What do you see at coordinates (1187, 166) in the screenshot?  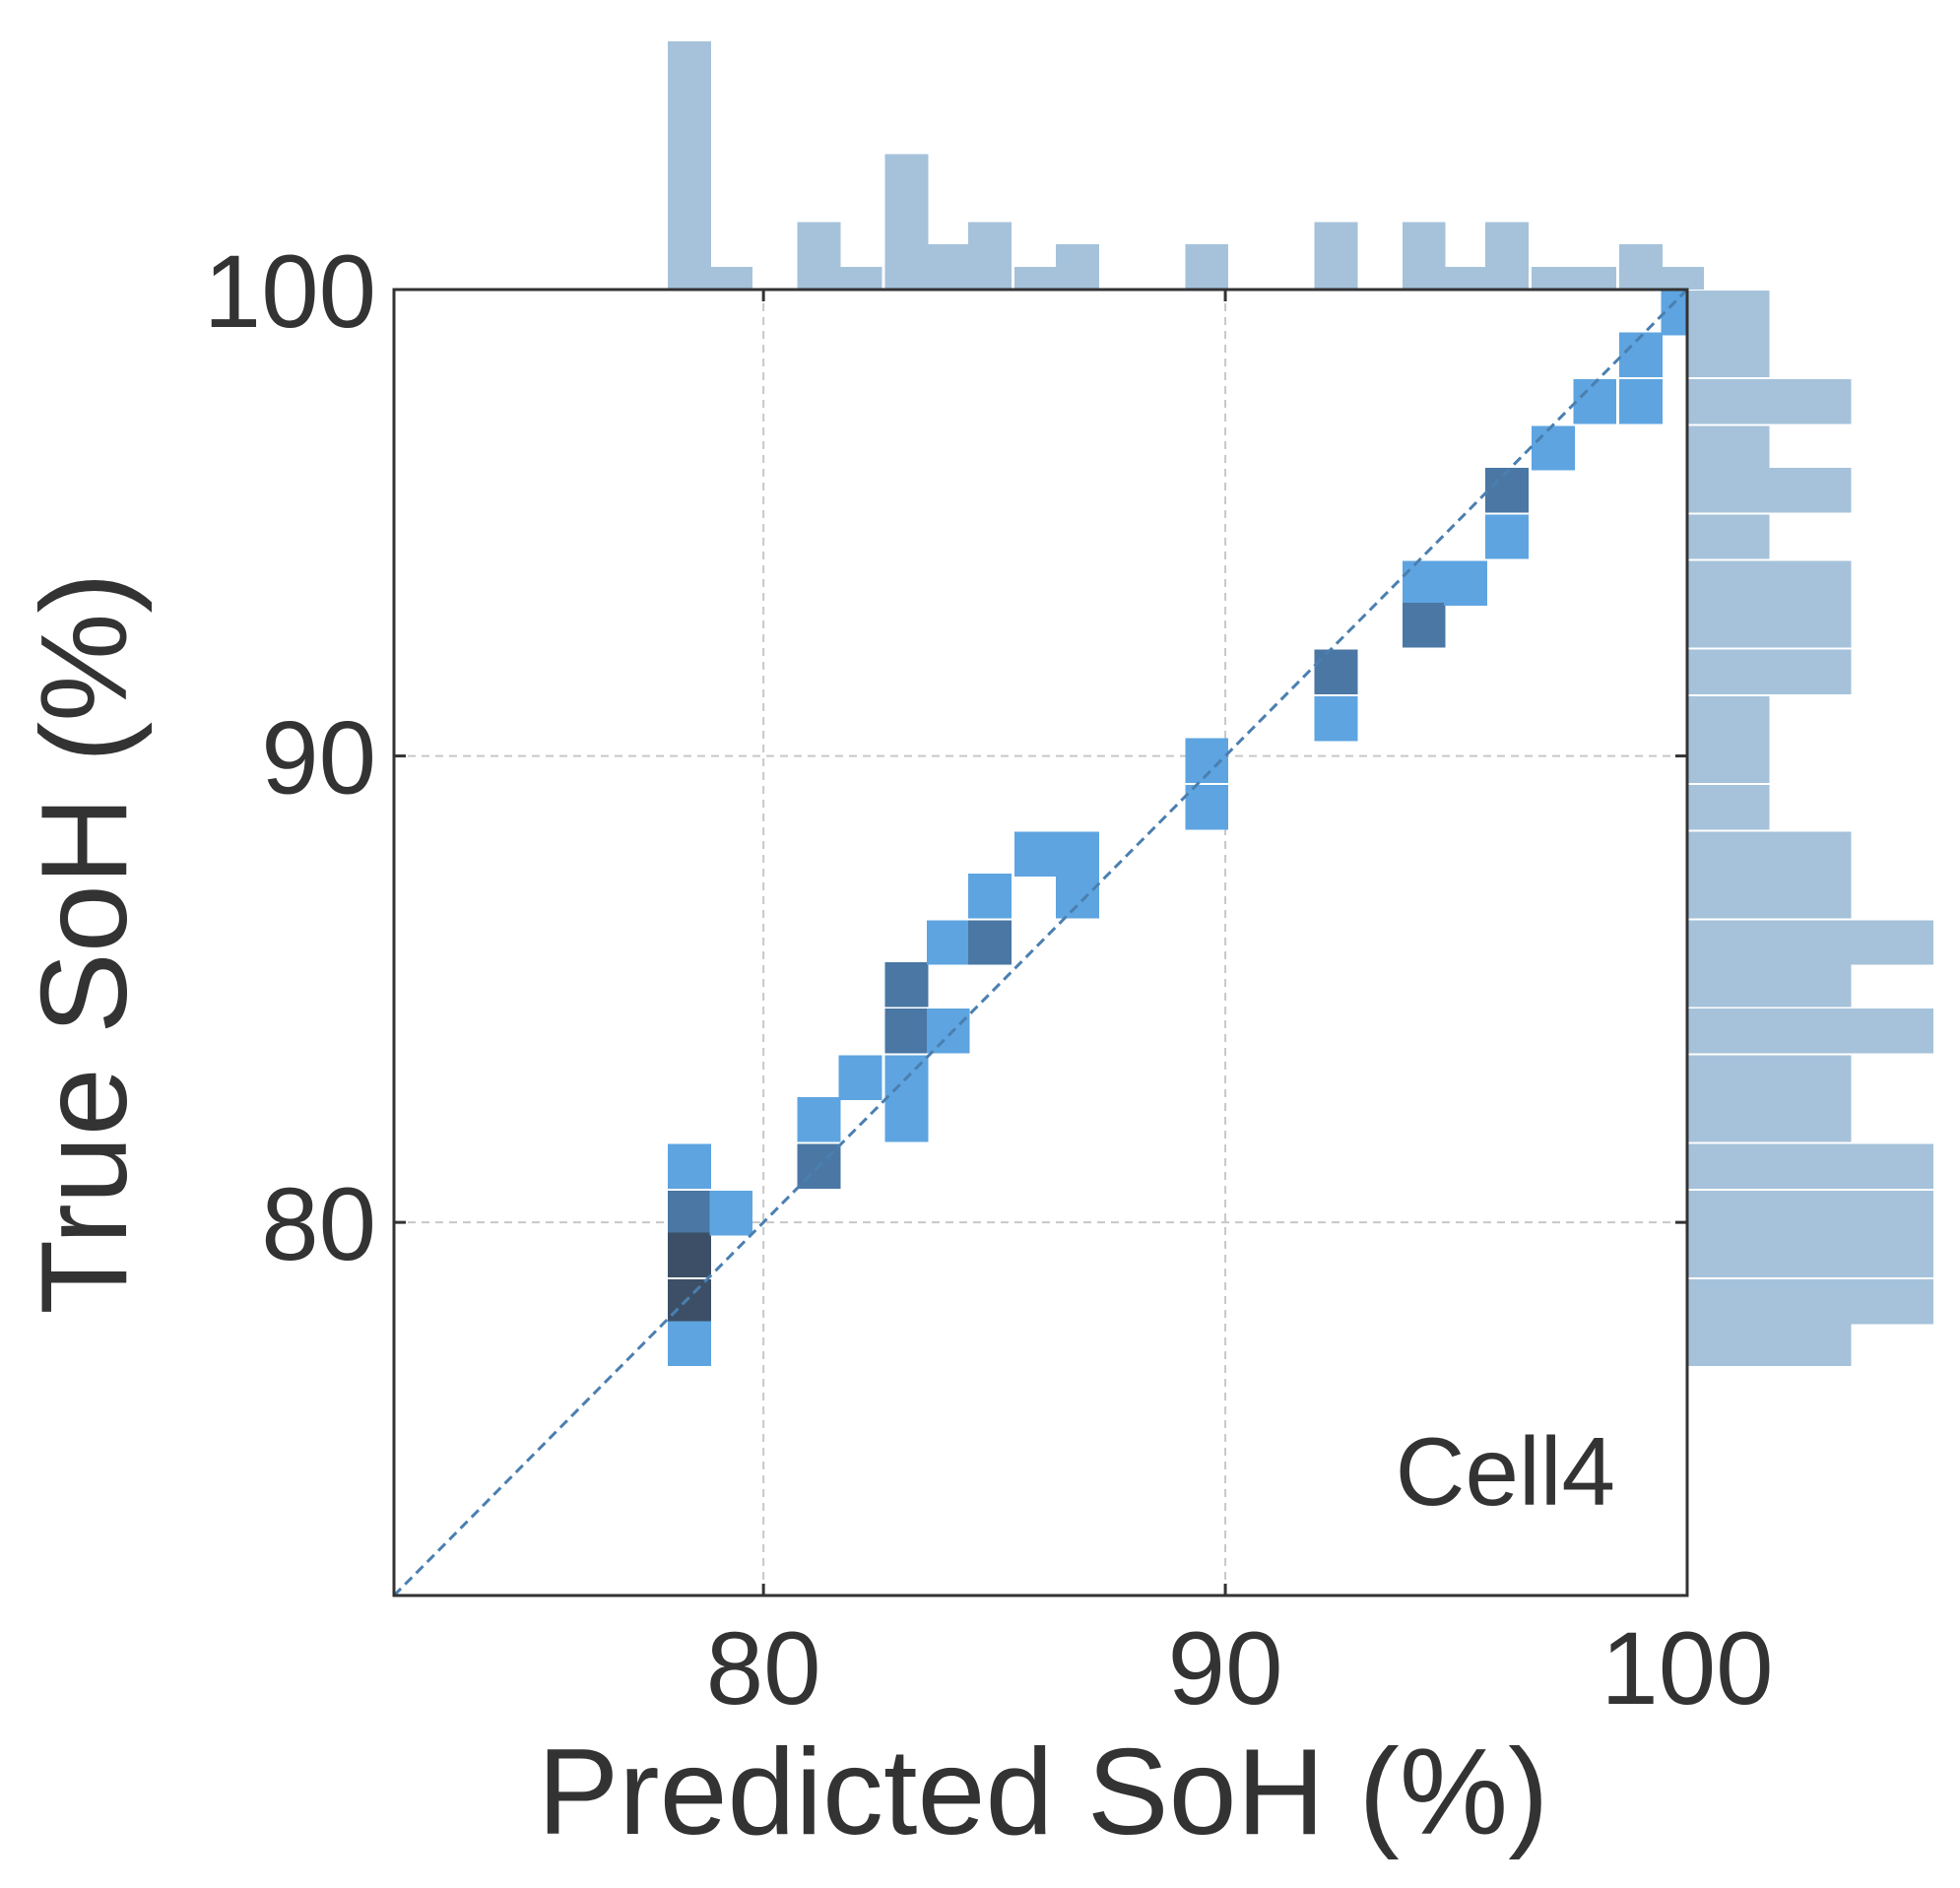 I see `marginal-histogram-top` at bounding box center [1187, 166].